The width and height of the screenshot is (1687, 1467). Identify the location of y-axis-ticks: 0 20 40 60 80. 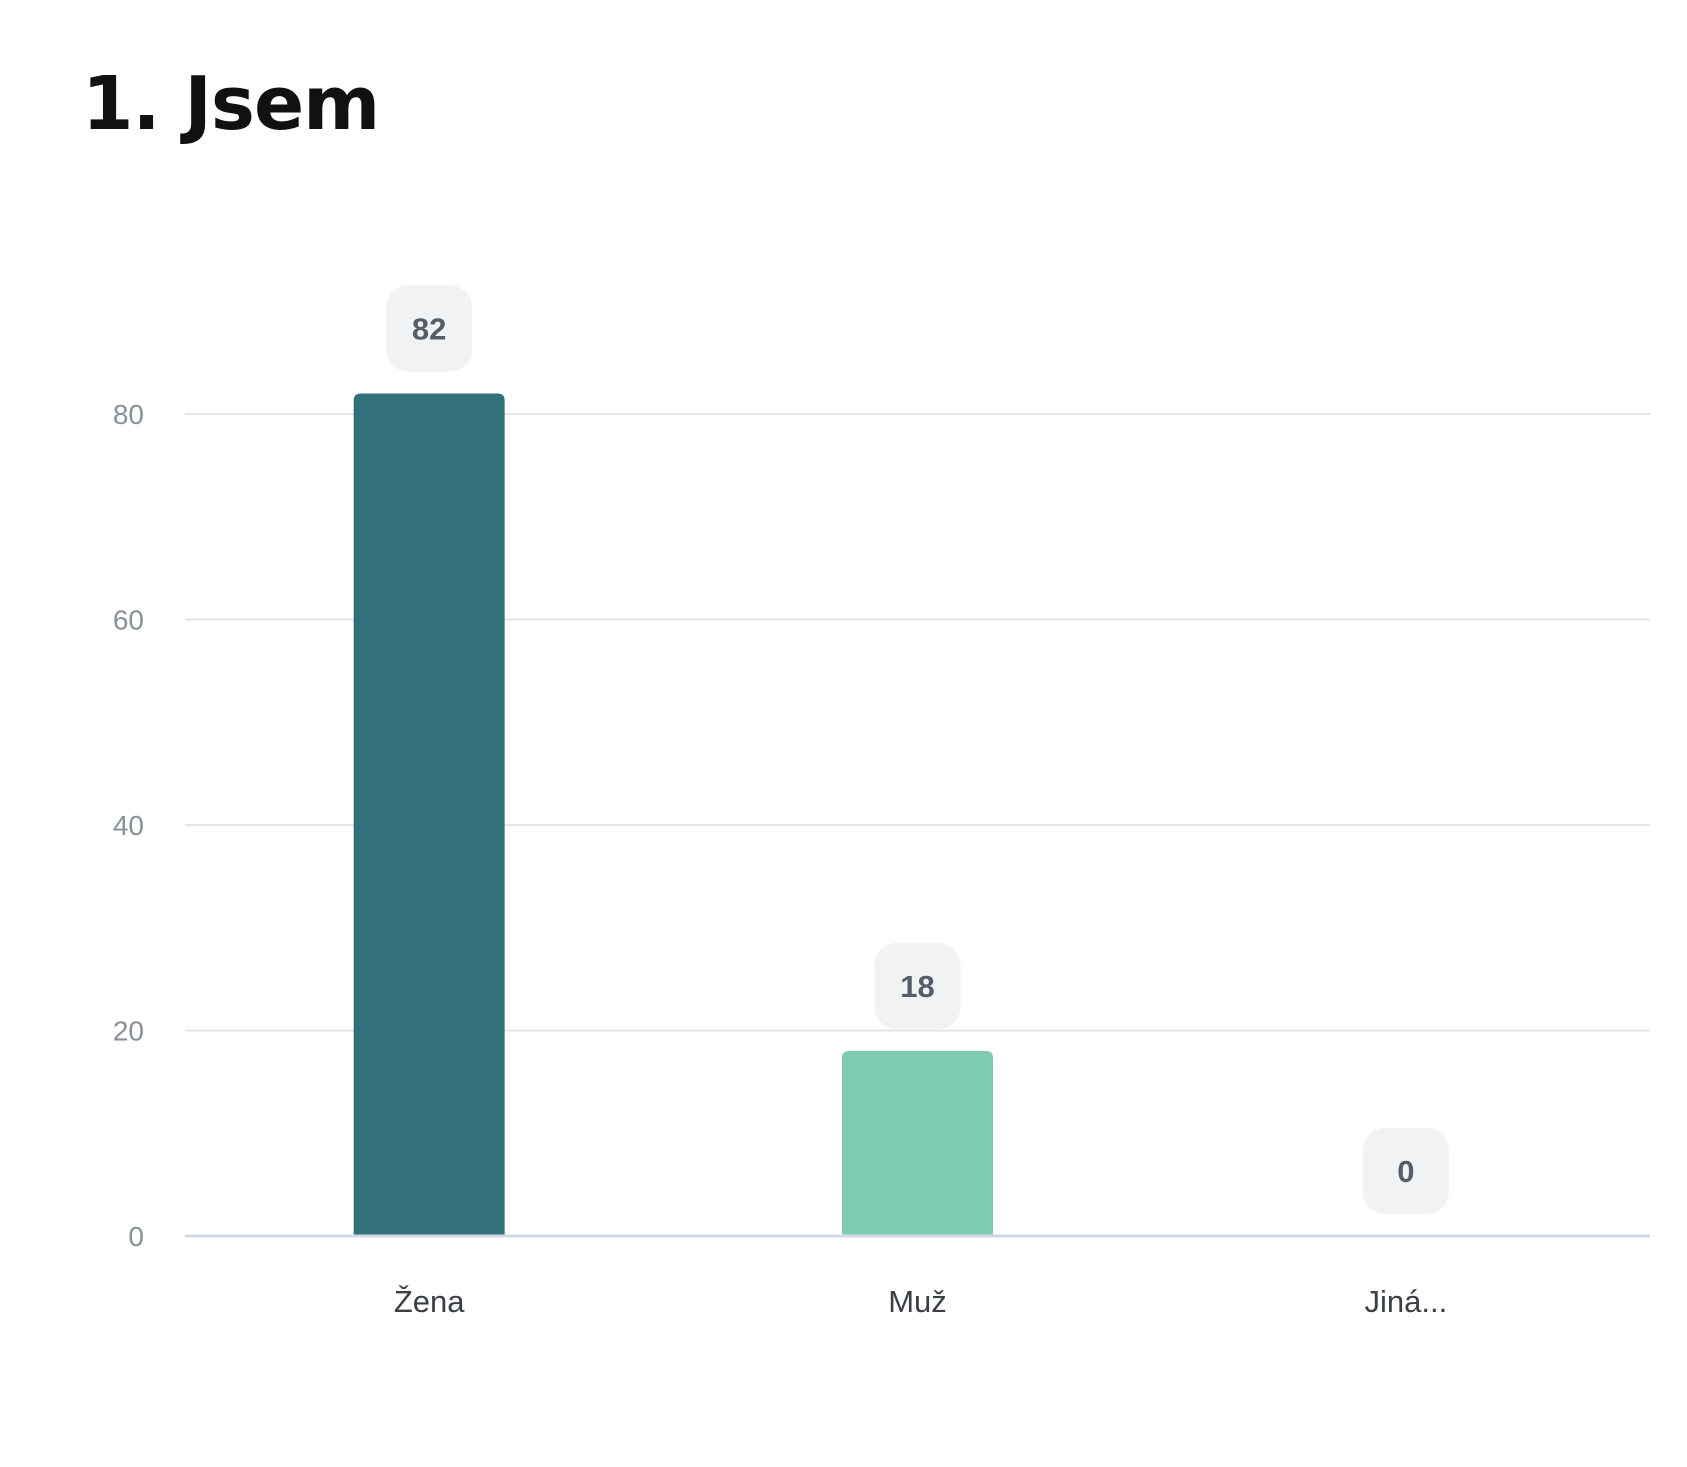
(128, 825).